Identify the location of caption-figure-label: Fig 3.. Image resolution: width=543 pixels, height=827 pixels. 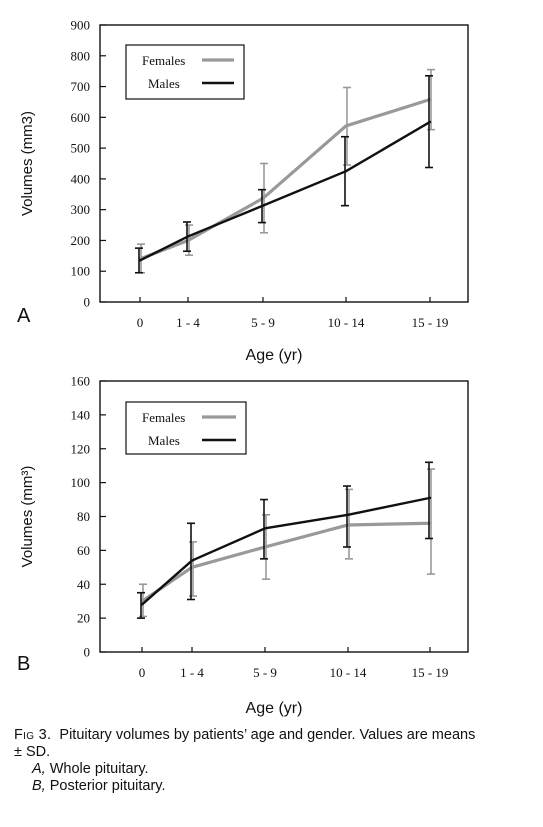
(33, 735).